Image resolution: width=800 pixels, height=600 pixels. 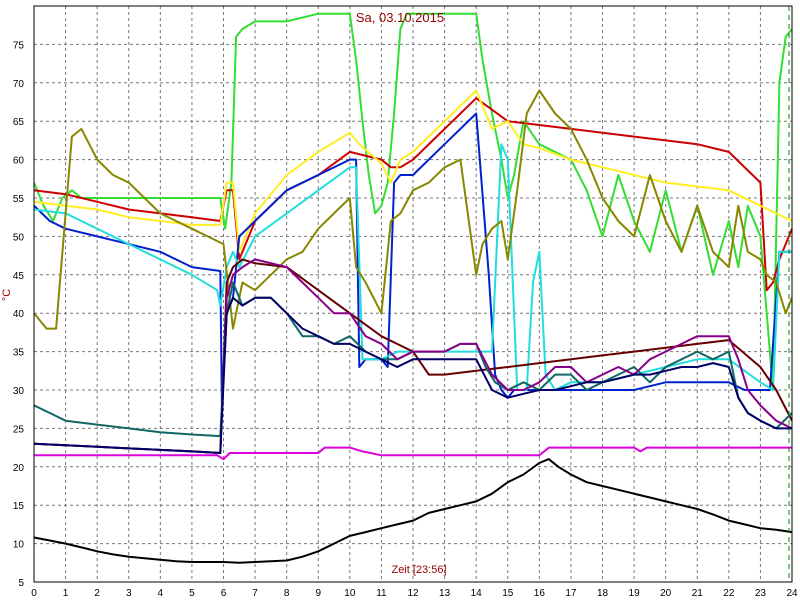 What do you see at coordinates (19, 429) in the screenshot?
I see `y-tick-label: 25` at bounding box center [19, 429].